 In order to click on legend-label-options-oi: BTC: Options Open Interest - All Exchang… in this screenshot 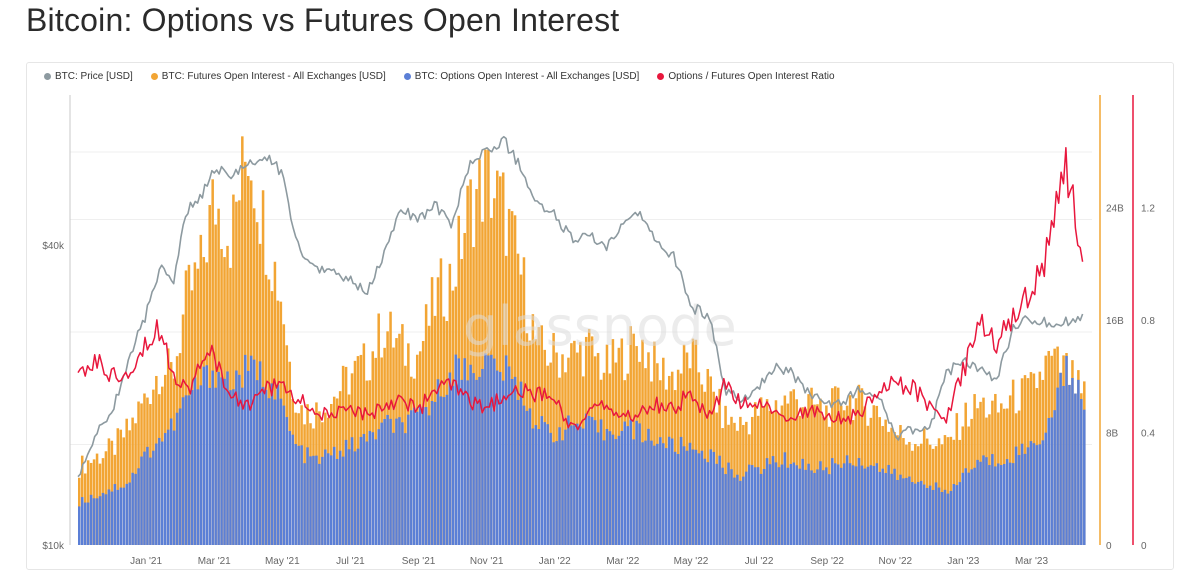, I will do `click(527, 76)`.